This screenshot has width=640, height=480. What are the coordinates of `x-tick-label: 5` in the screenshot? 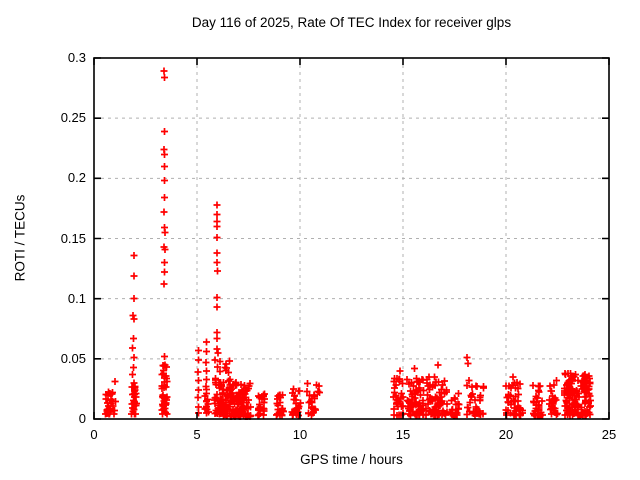 It's located at (197, 434).